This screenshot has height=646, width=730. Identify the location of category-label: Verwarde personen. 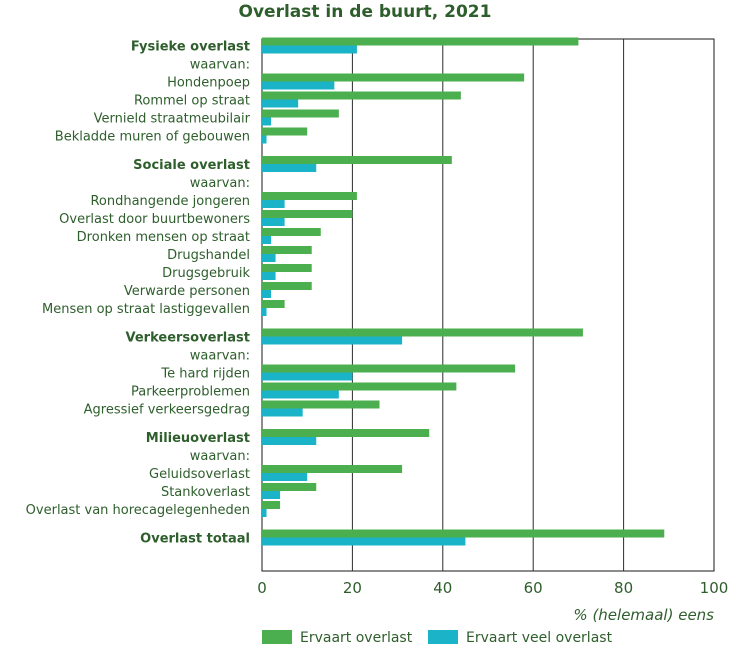
(187, 291).